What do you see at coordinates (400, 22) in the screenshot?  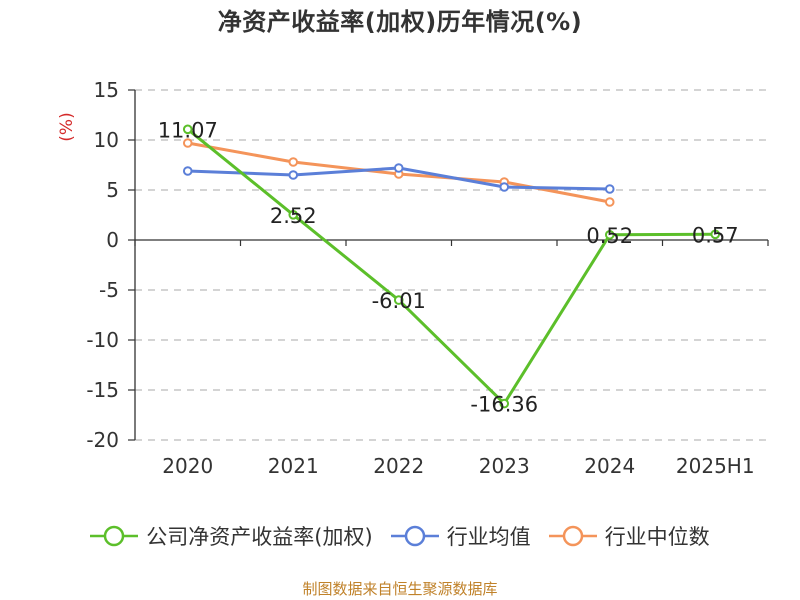 I see `chart-title: 净资产收益率(加权)历年情况(%)` at bounding box center [400, 22].